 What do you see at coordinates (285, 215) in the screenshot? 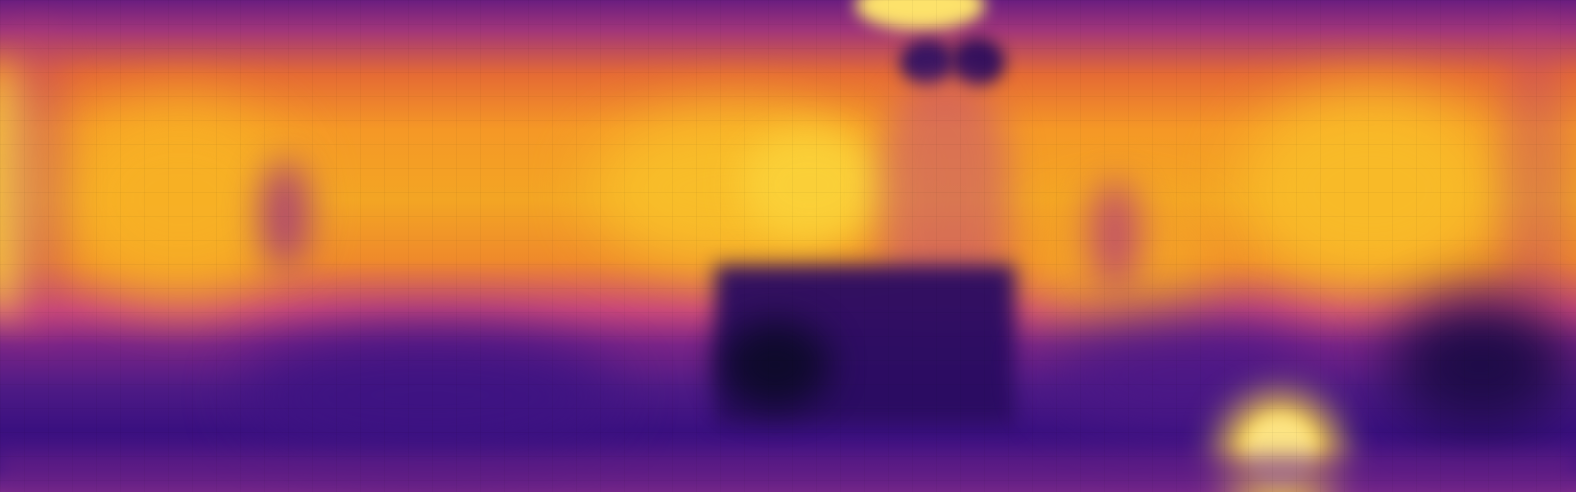
I see `dark-pillar-left` at bounding box center [285, 215].